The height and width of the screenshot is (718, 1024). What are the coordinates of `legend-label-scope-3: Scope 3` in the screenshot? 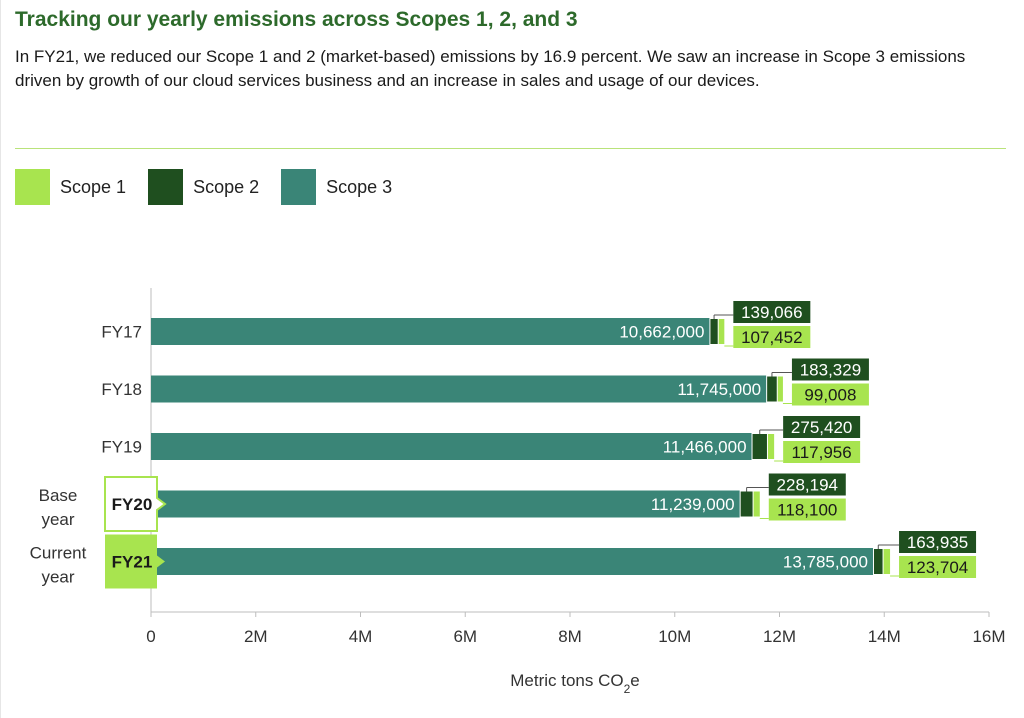 It's located at (359, 186).